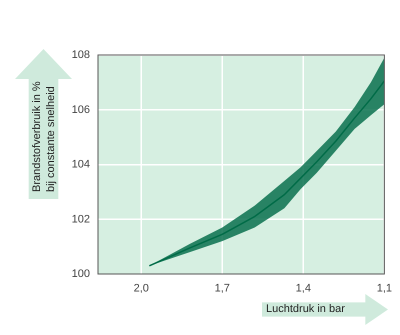 This screenshot has width=400, height=335. Describe the element at coordinates (222, 288) in the screenshot. I see `x-tick-label: 1,7` at that location.